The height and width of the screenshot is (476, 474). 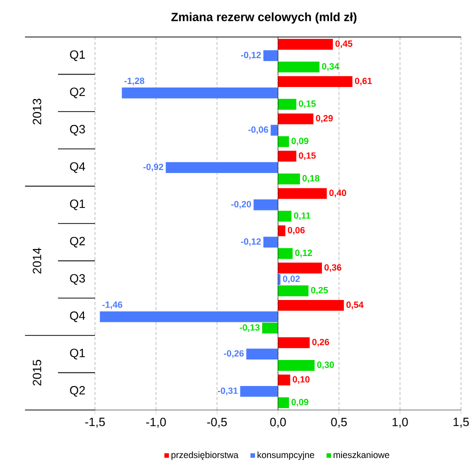 I want to click on x-tick-label: 1,0, so click(x=400, y=423).